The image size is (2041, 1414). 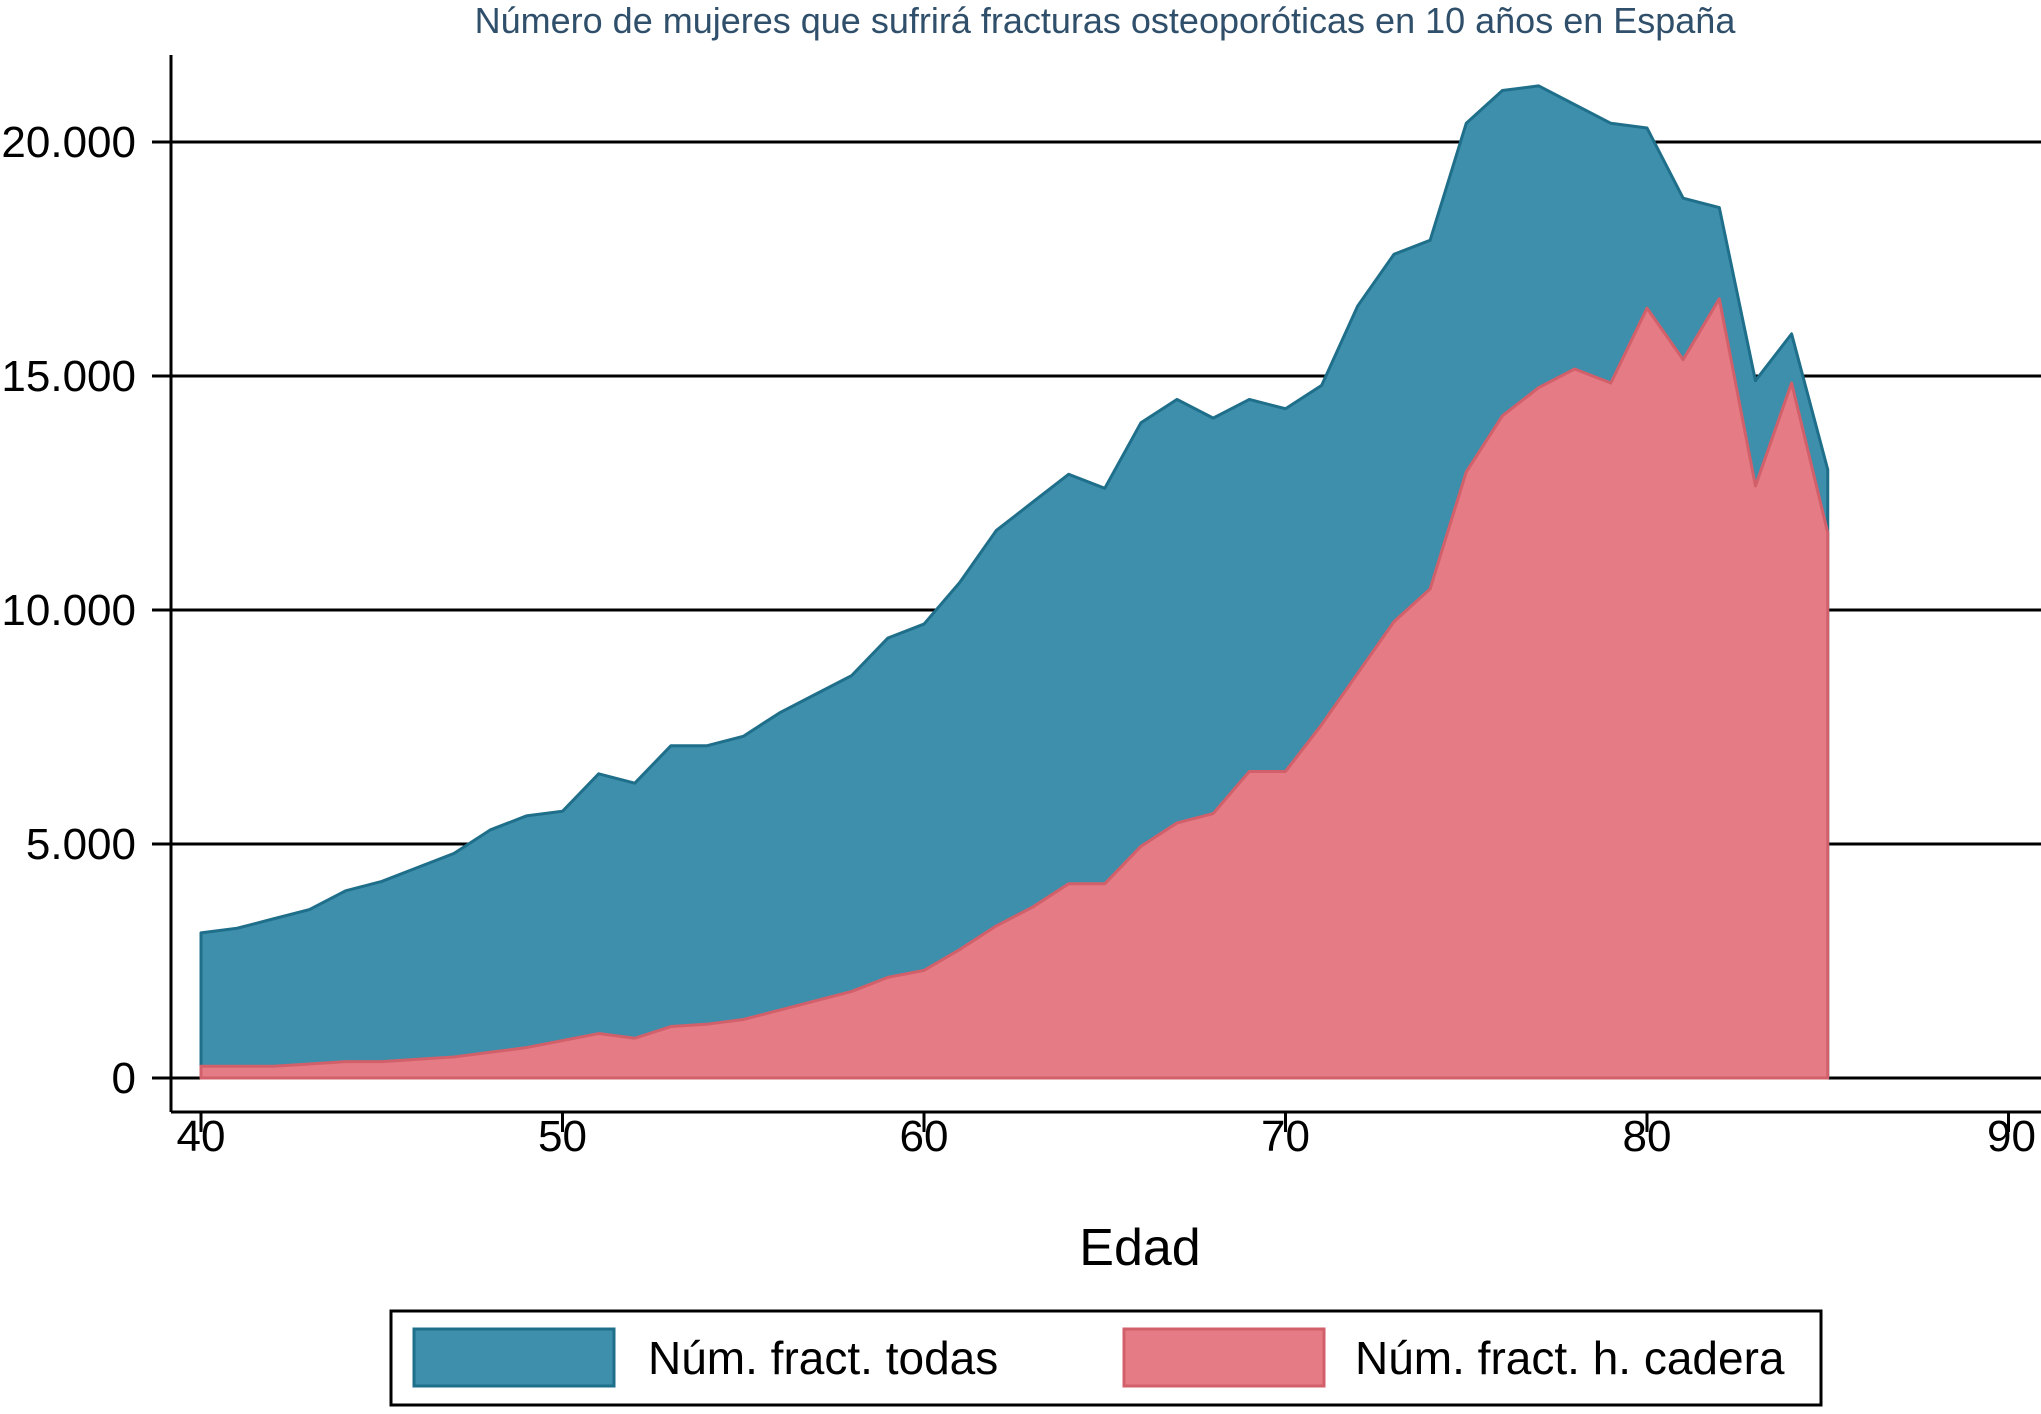 I want to click on legend-swatch-cadera, so click(x=1224, y=1357).